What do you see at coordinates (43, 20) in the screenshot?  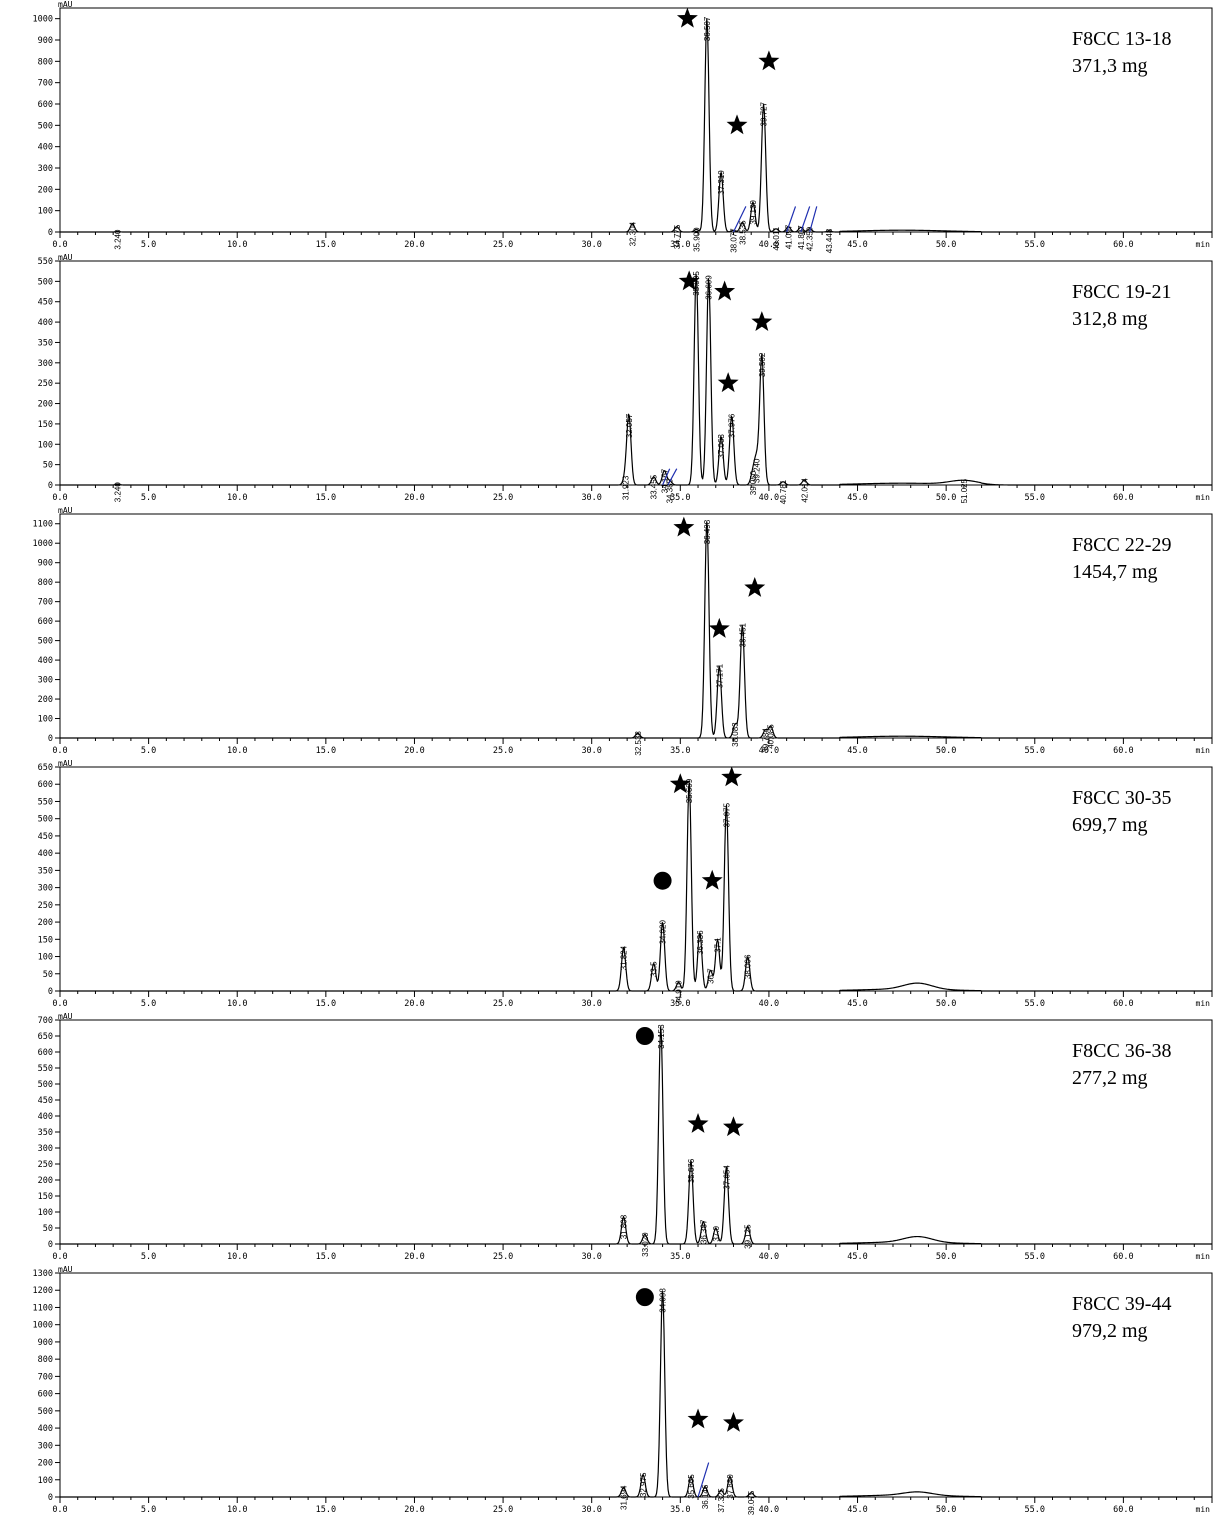 I see `y-tick-label: 1000` at bounding box center [43, 20].